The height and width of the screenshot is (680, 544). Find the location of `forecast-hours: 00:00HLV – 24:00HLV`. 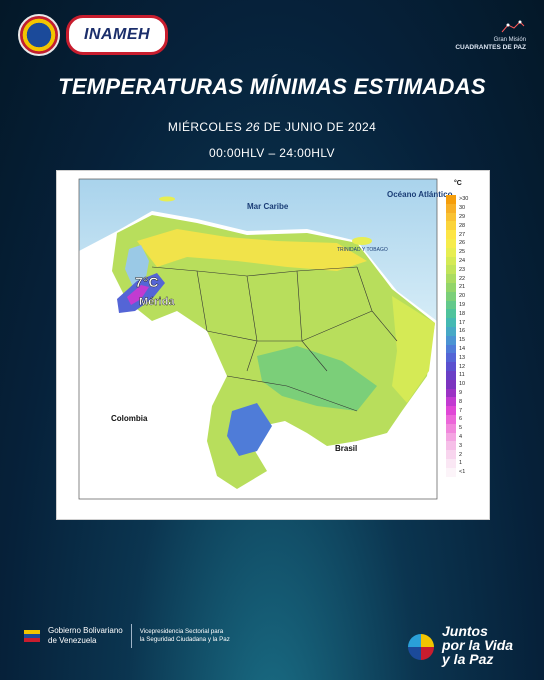

forecast-hours: 00:00HLV – 24:00HLV is located at coordinates (272, 153).